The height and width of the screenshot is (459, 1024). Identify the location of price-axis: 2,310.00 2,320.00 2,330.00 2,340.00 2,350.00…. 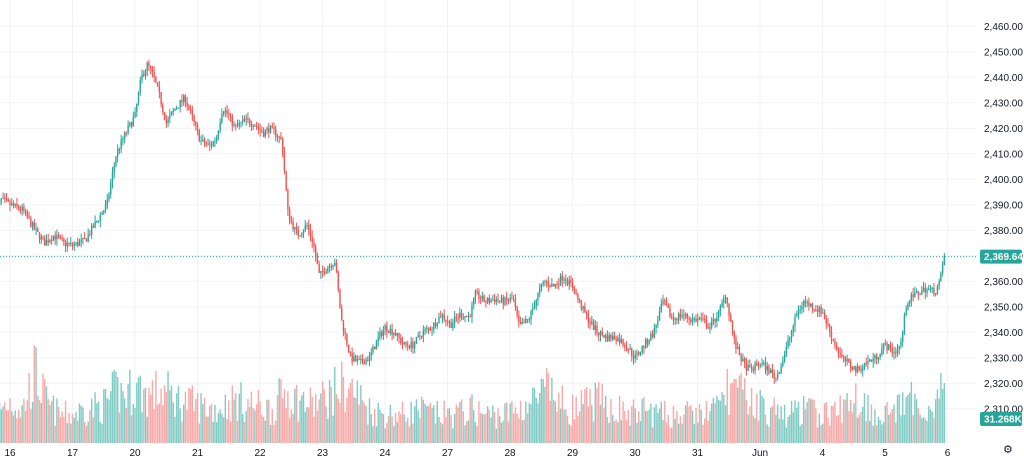
(1003, 219).